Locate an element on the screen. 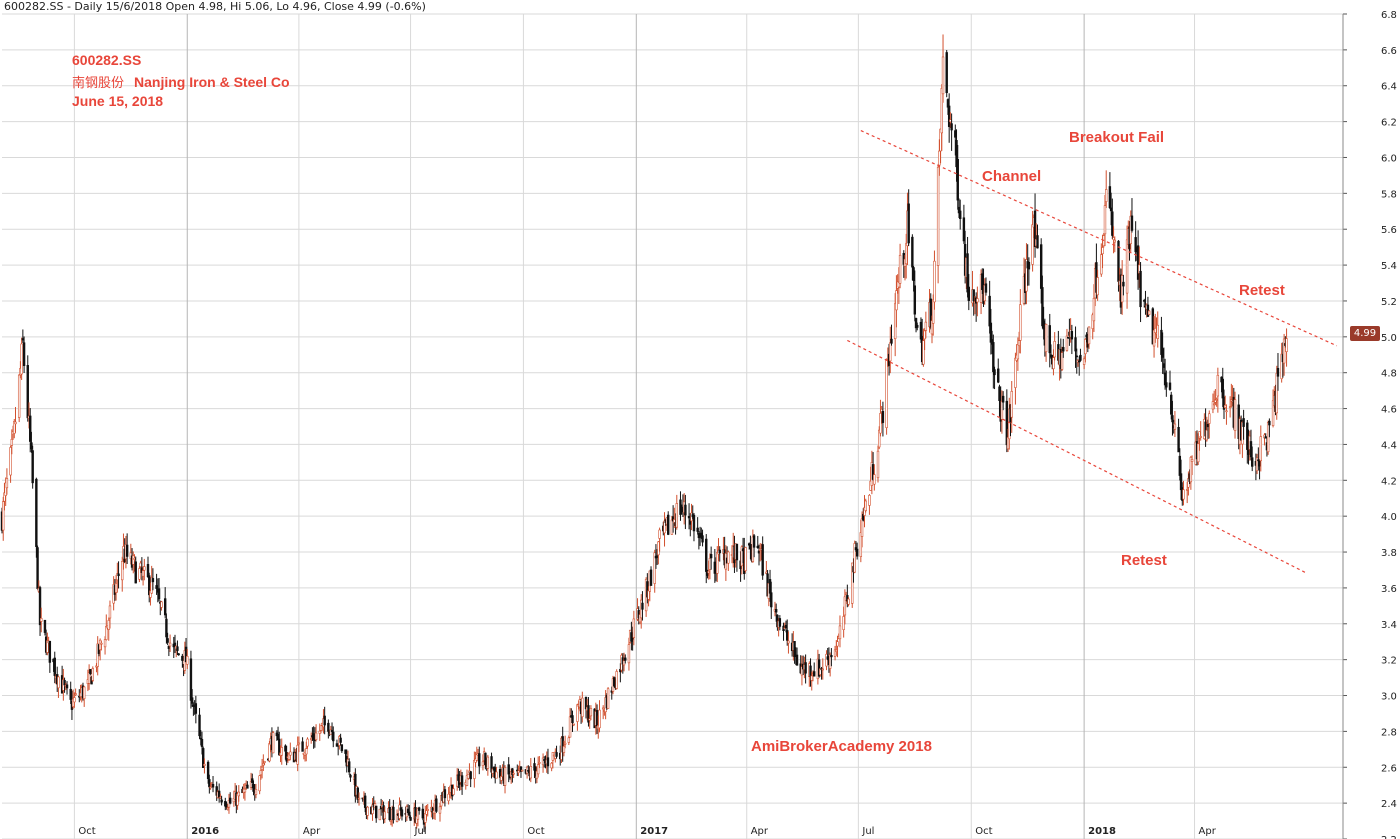  y-tick-label: 6.2 is located at coordinates (1389, 123).